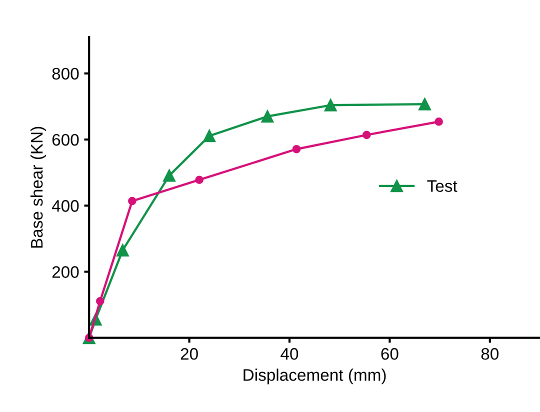  Describe the element at coordinates (65, 272) in the screenshot. I see `y-tick-label: 200` at that location.